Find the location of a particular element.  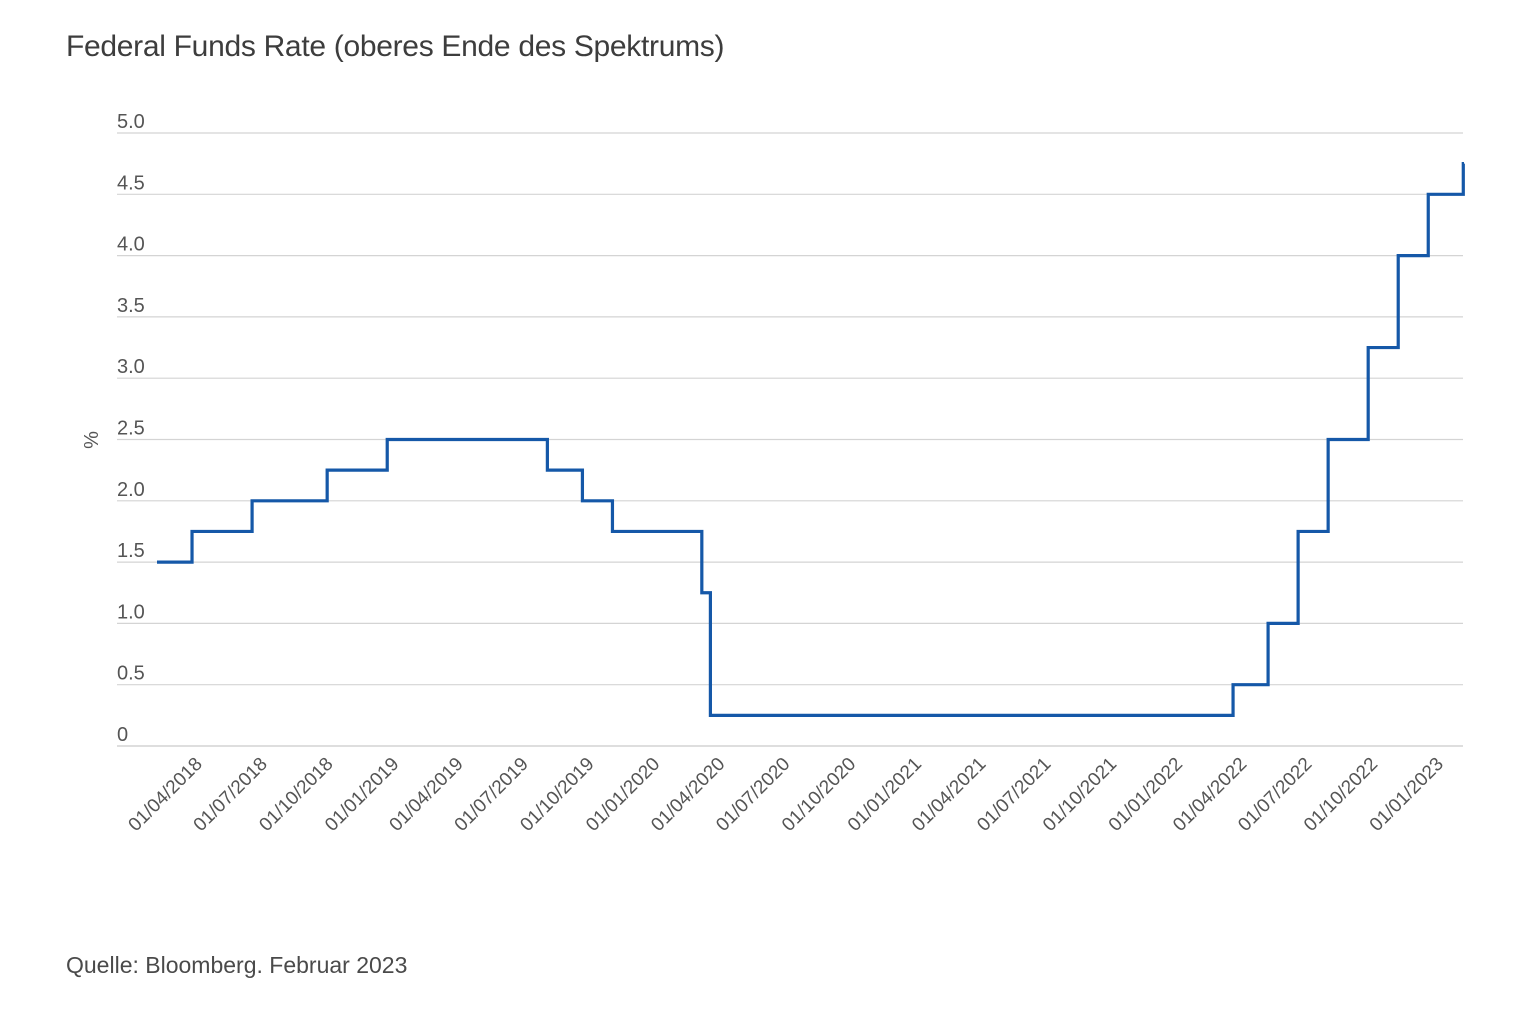

y-tick-label: 3.0 is located at coordinates (131, 367).